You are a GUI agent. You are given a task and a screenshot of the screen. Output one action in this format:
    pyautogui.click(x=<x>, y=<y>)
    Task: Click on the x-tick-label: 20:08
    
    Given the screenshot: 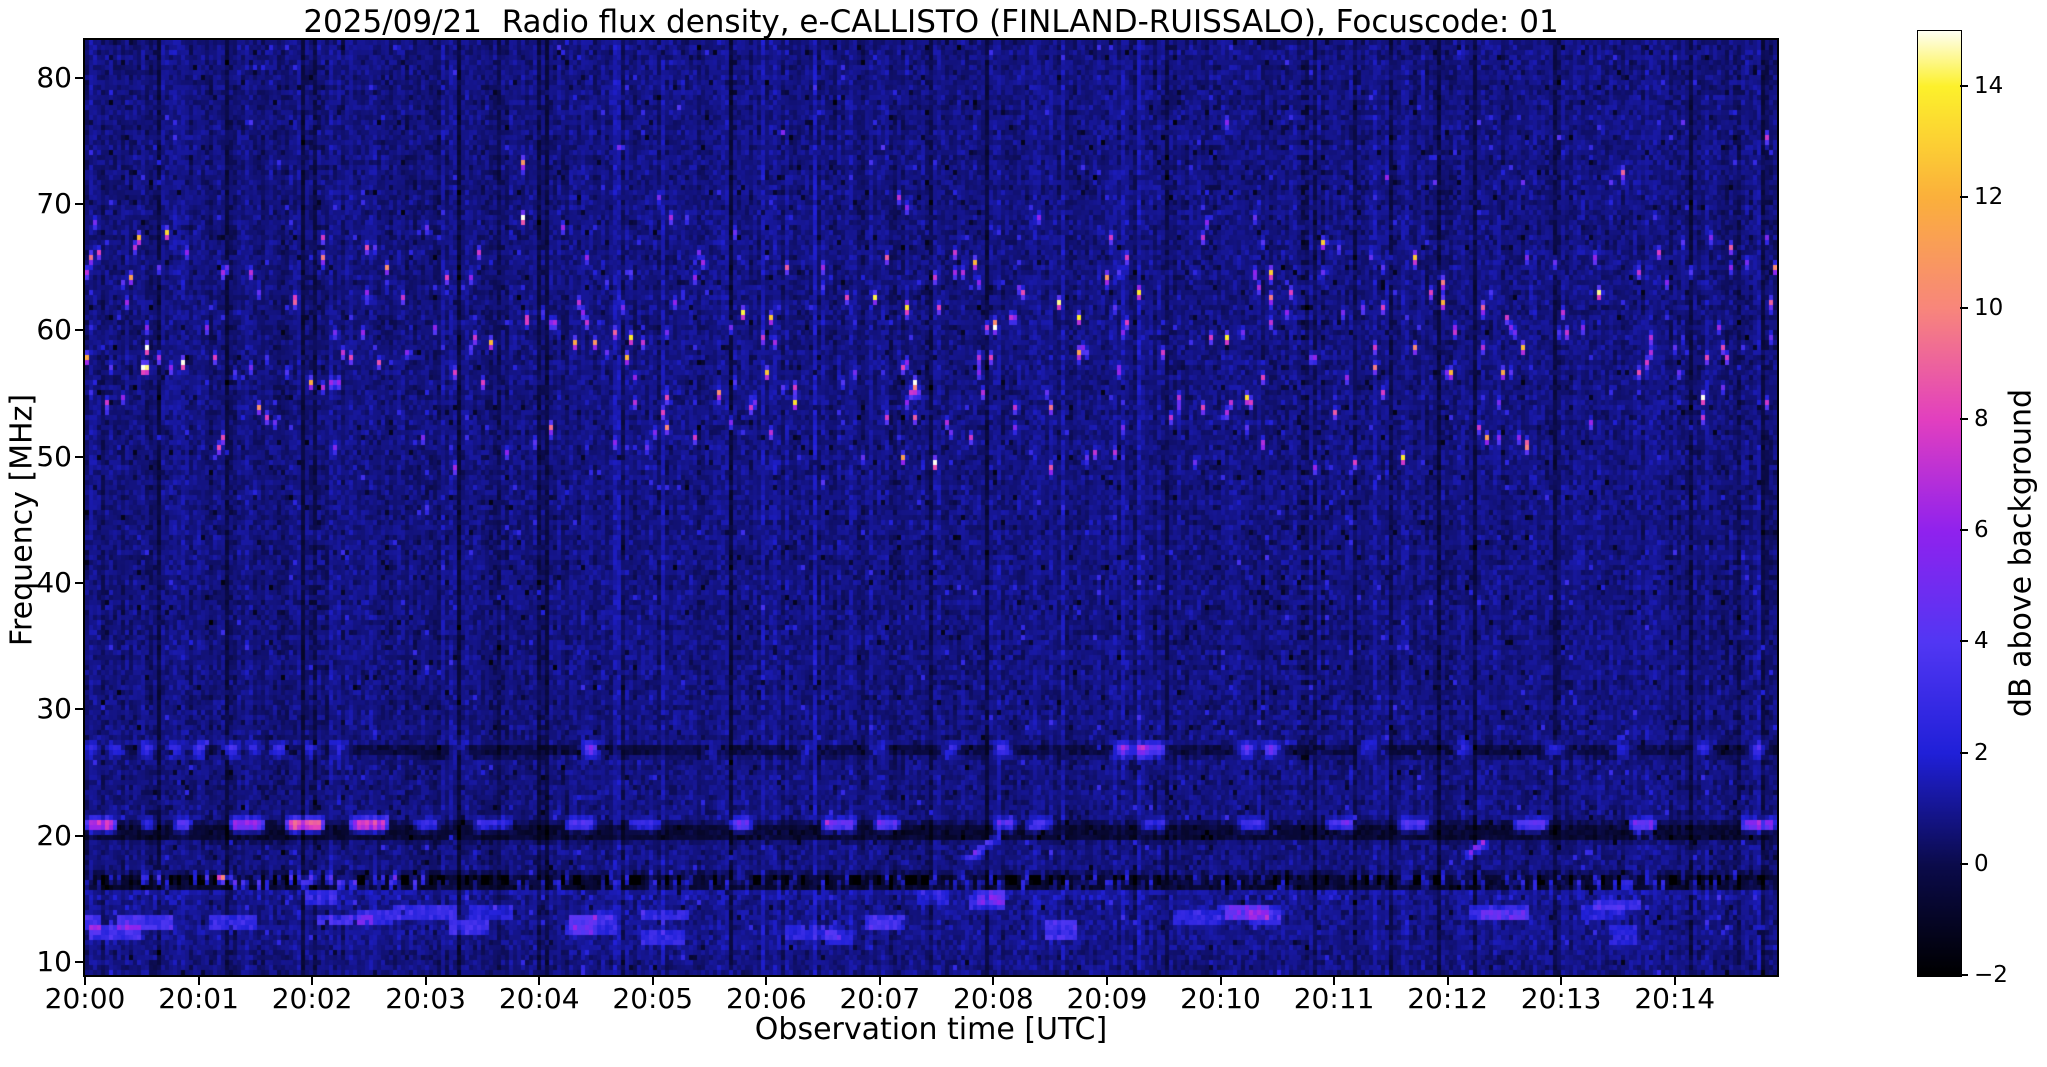 What is the action you would take?
    pyautogui.click(x=993, y=998)
    